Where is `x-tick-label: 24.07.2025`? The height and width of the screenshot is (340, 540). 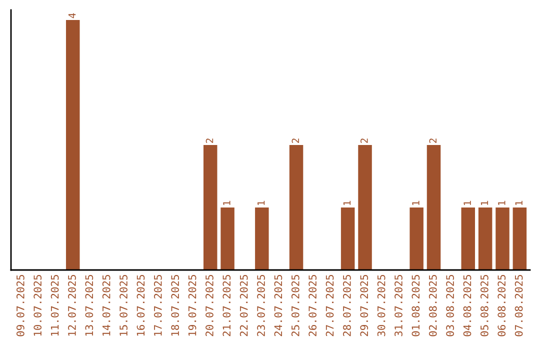
x-tick-label: 24.07.2025 is located at coordinates (278, 305).